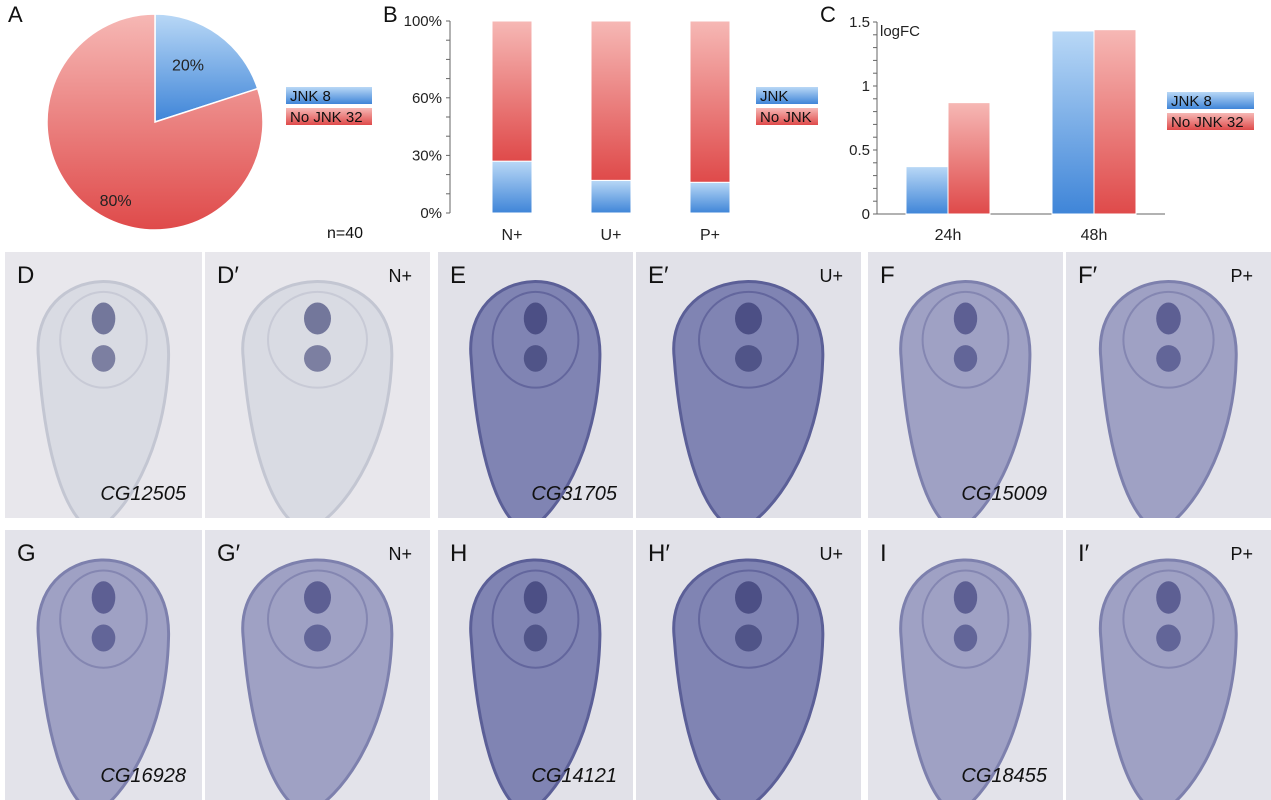 This screenshot has height=800, width=1271. Describe the element at coordinates (431, 213) in the screenshot. I see `y-tick-label-b: 0%` at that location.